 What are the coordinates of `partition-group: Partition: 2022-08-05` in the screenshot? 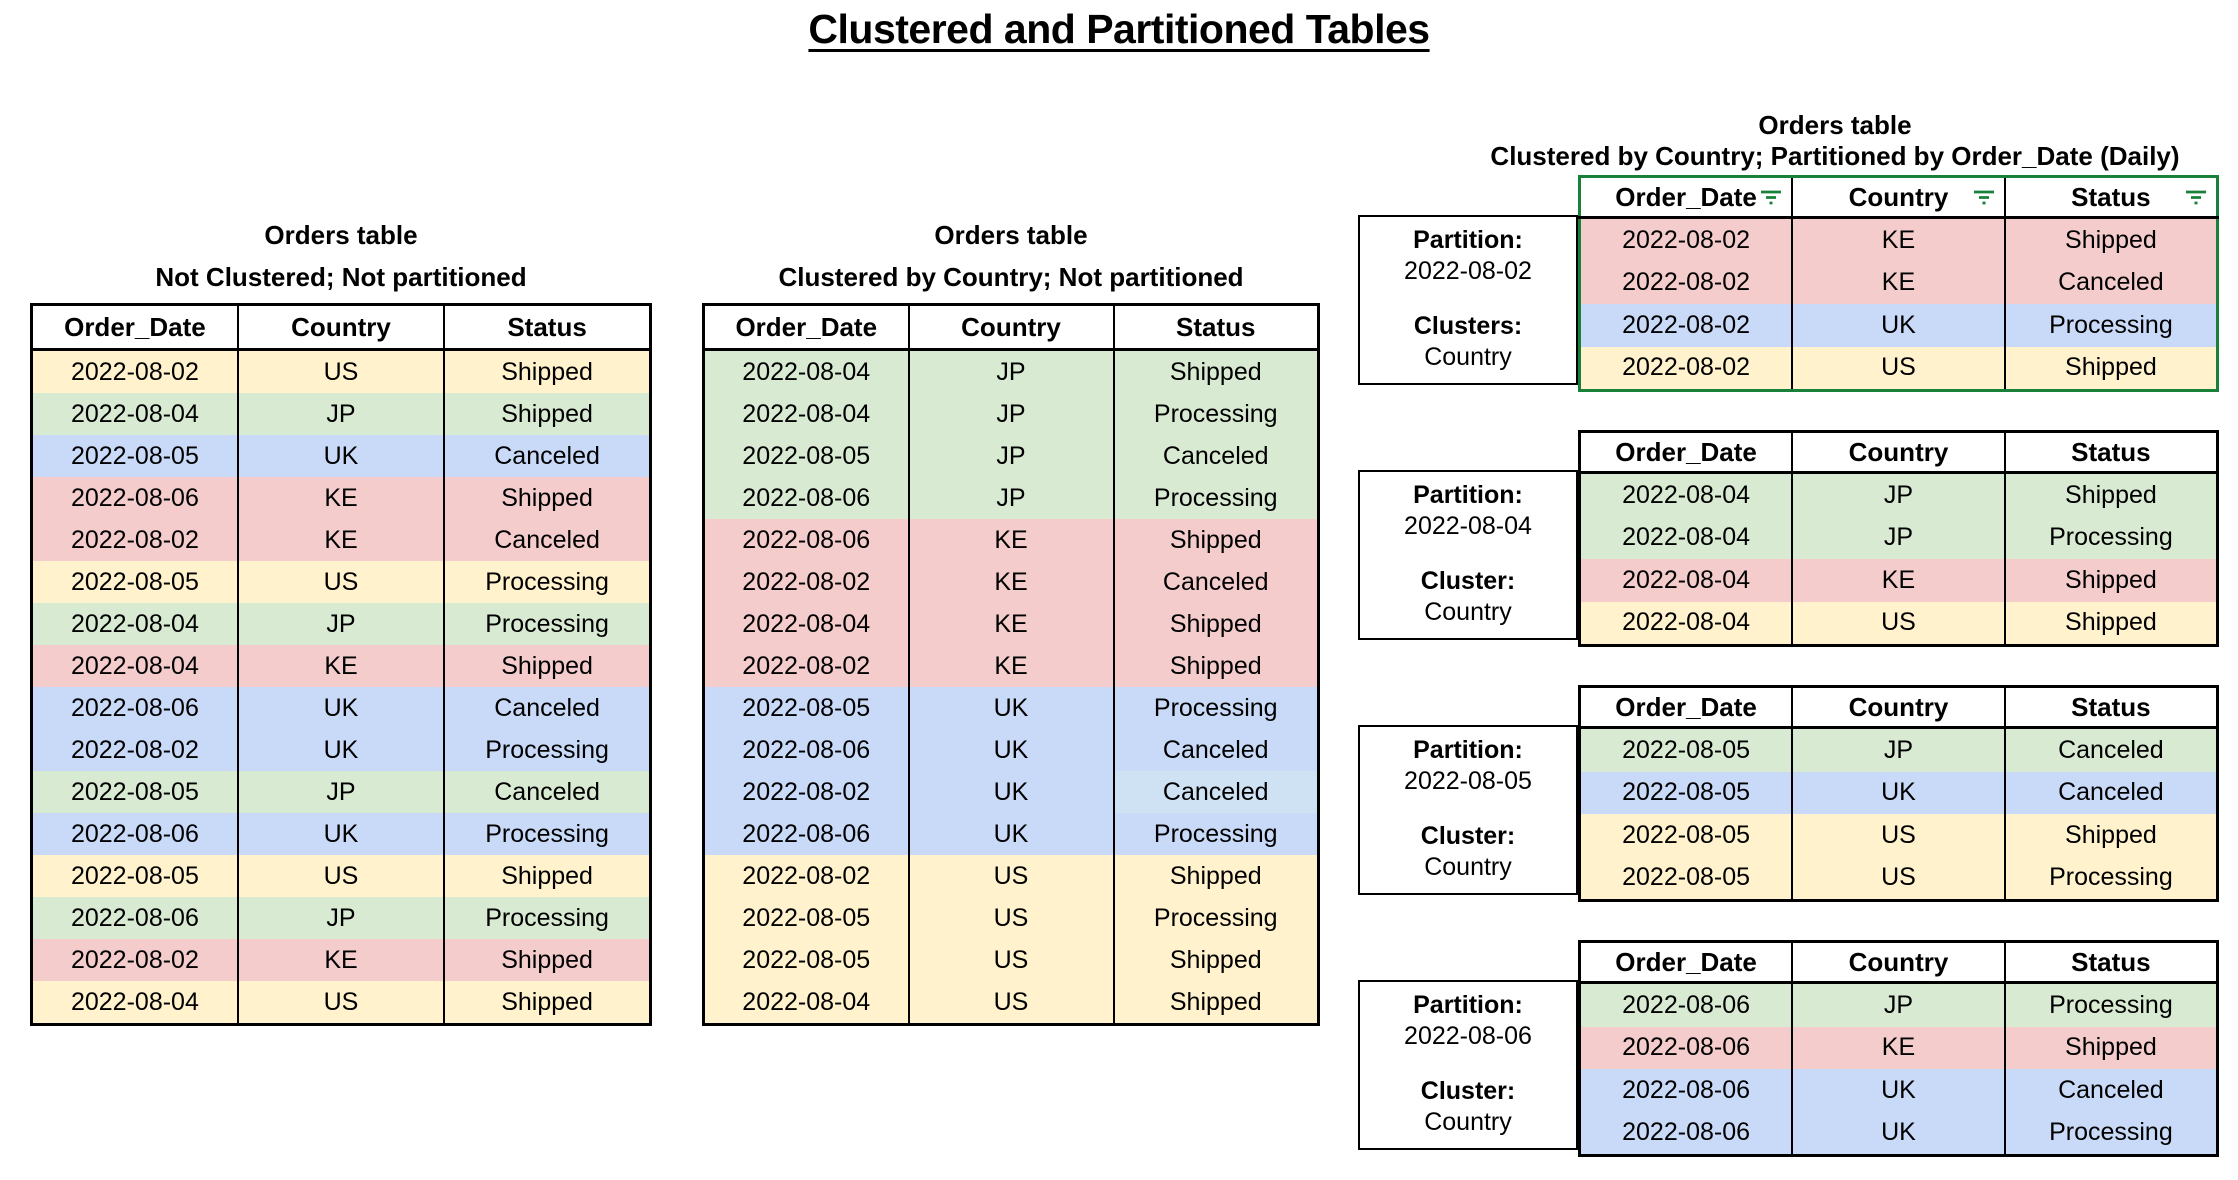 It's located at (1468, 766).